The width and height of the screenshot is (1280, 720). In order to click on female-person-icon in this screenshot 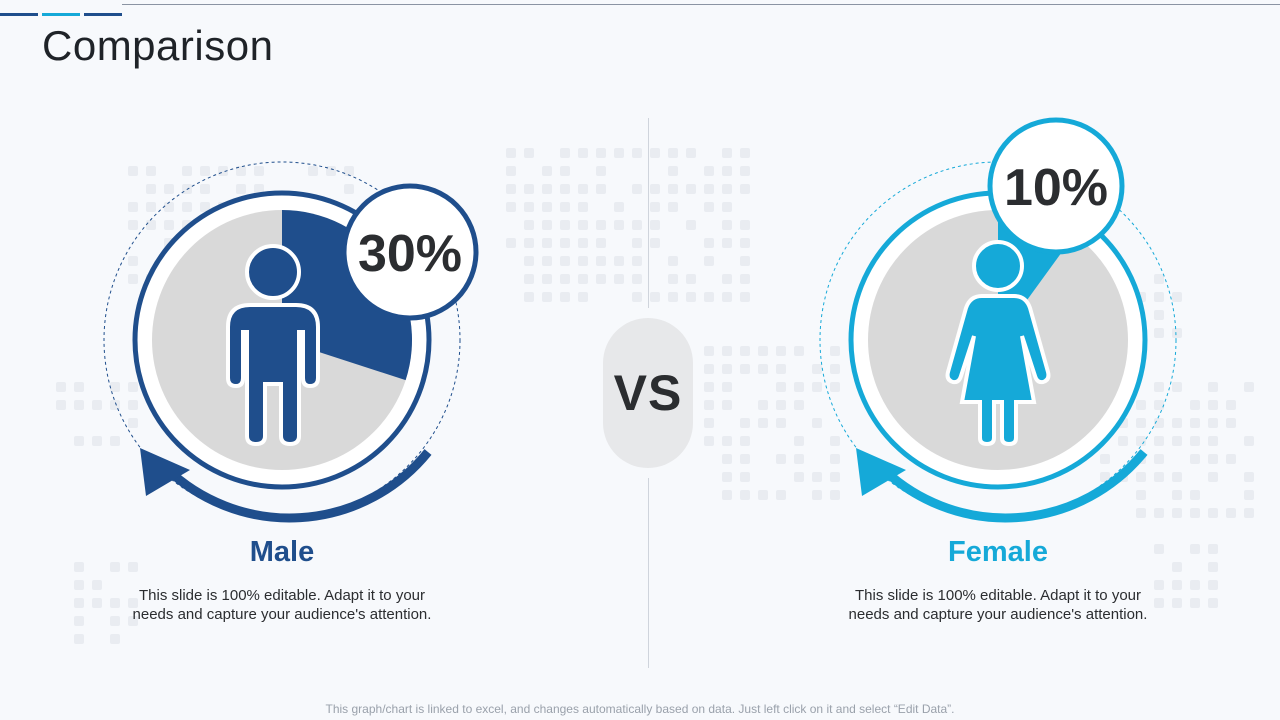, I will do `click(998, 343)`.